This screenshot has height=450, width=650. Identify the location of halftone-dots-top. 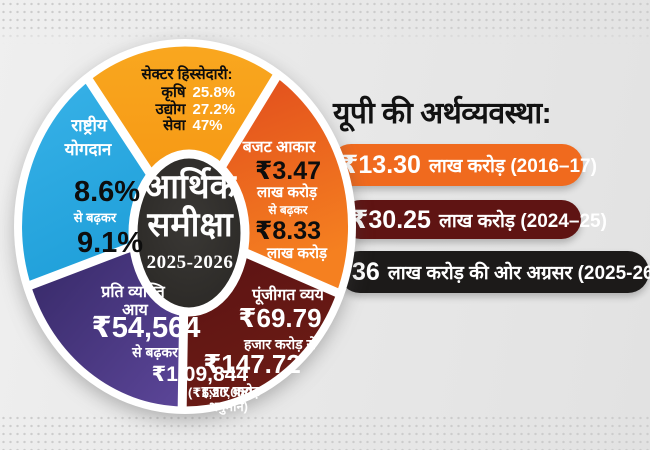
(325, 22).